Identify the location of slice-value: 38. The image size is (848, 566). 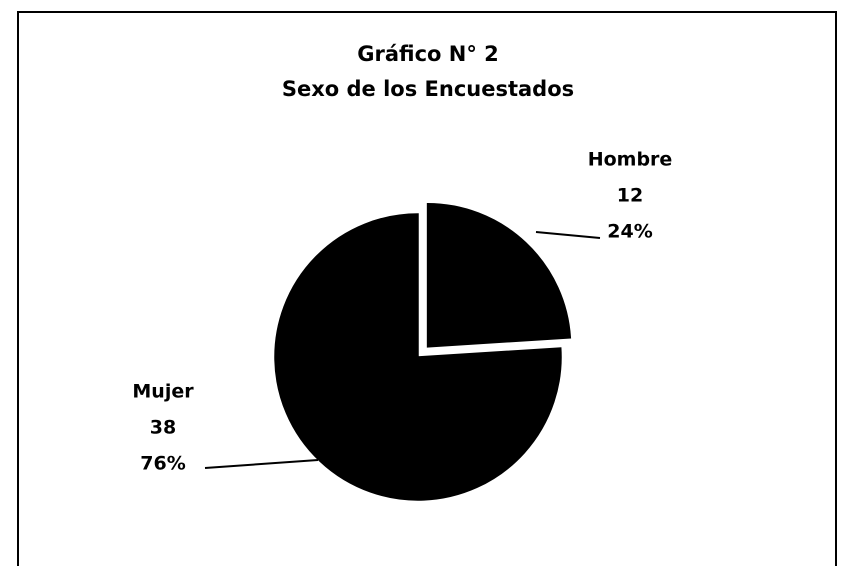
(163, 428).